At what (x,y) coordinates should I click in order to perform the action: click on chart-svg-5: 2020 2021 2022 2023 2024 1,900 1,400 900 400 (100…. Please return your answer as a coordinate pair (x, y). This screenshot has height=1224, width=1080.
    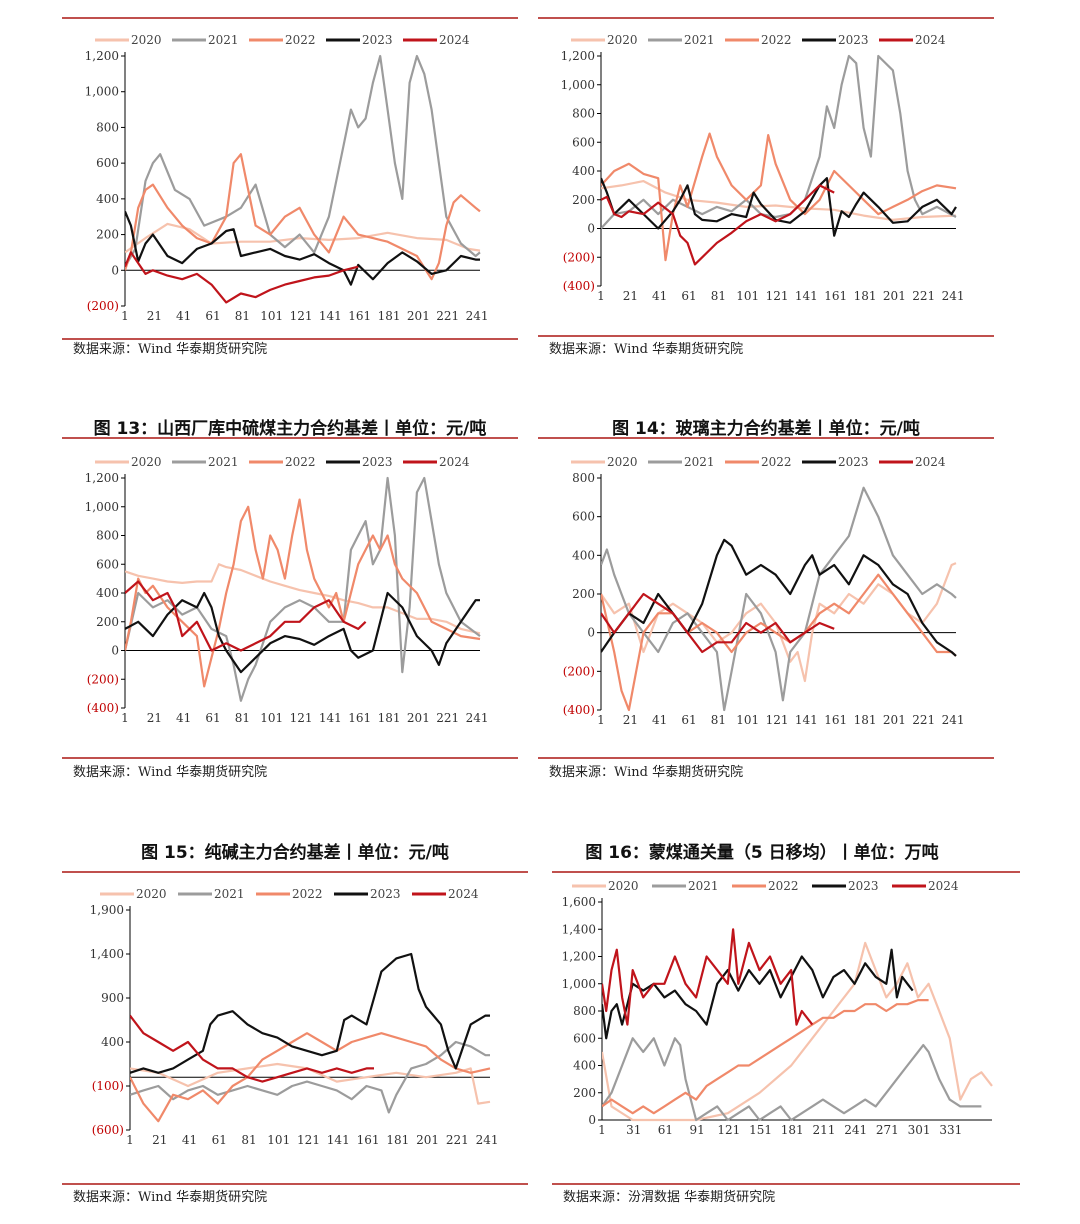
    Looking at the image, I should click on (295, 1028).